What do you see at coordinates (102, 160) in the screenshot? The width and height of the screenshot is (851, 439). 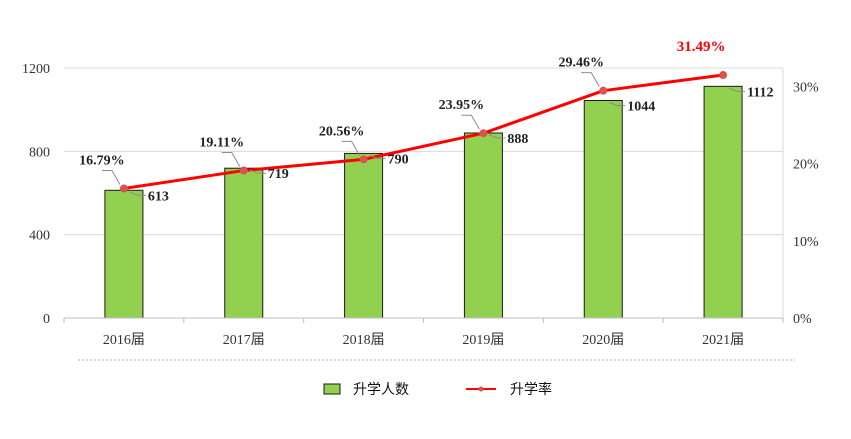 I see `rate-value-label: 16.79%` at bounding box center [102, 160].